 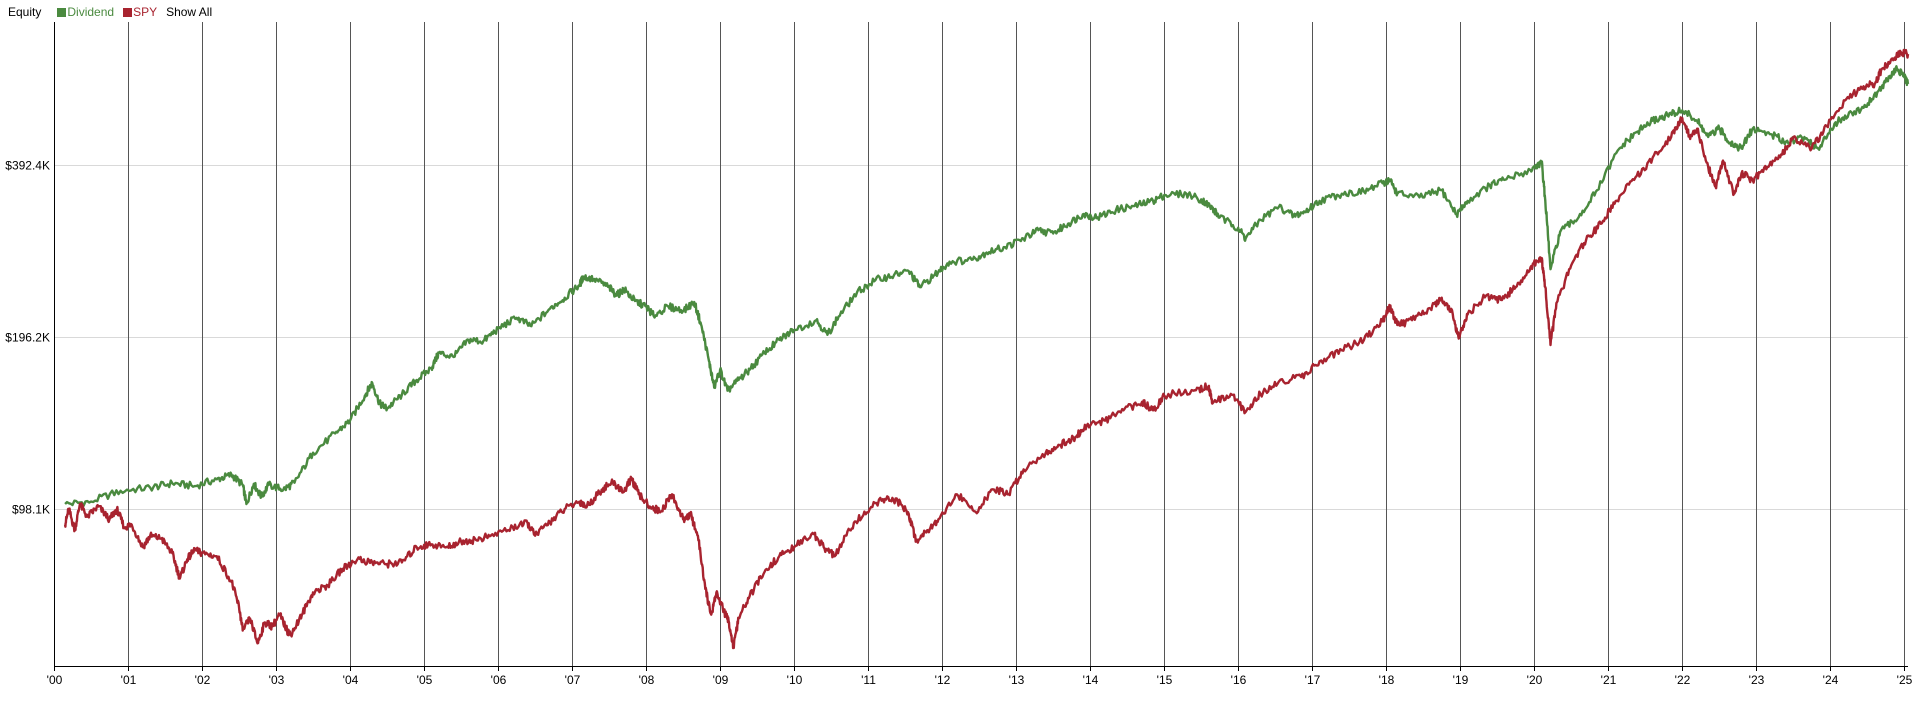 What do you see at coordinates (1831, 680) in the screenshot?
I see `x-tick-label: '24` at bounding box center [1831, 680].